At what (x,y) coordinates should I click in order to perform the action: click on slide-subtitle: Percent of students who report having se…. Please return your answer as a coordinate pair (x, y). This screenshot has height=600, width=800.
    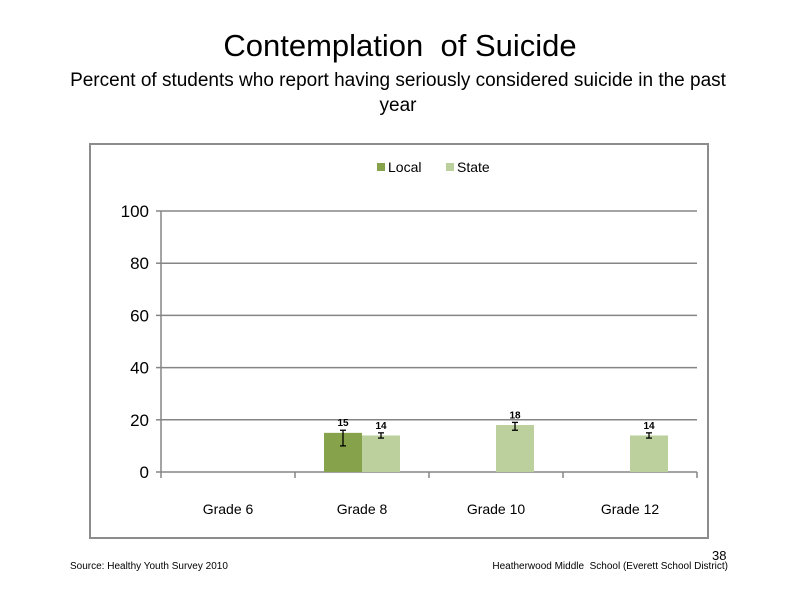
    Looking at the image, I should click on (398, 93).